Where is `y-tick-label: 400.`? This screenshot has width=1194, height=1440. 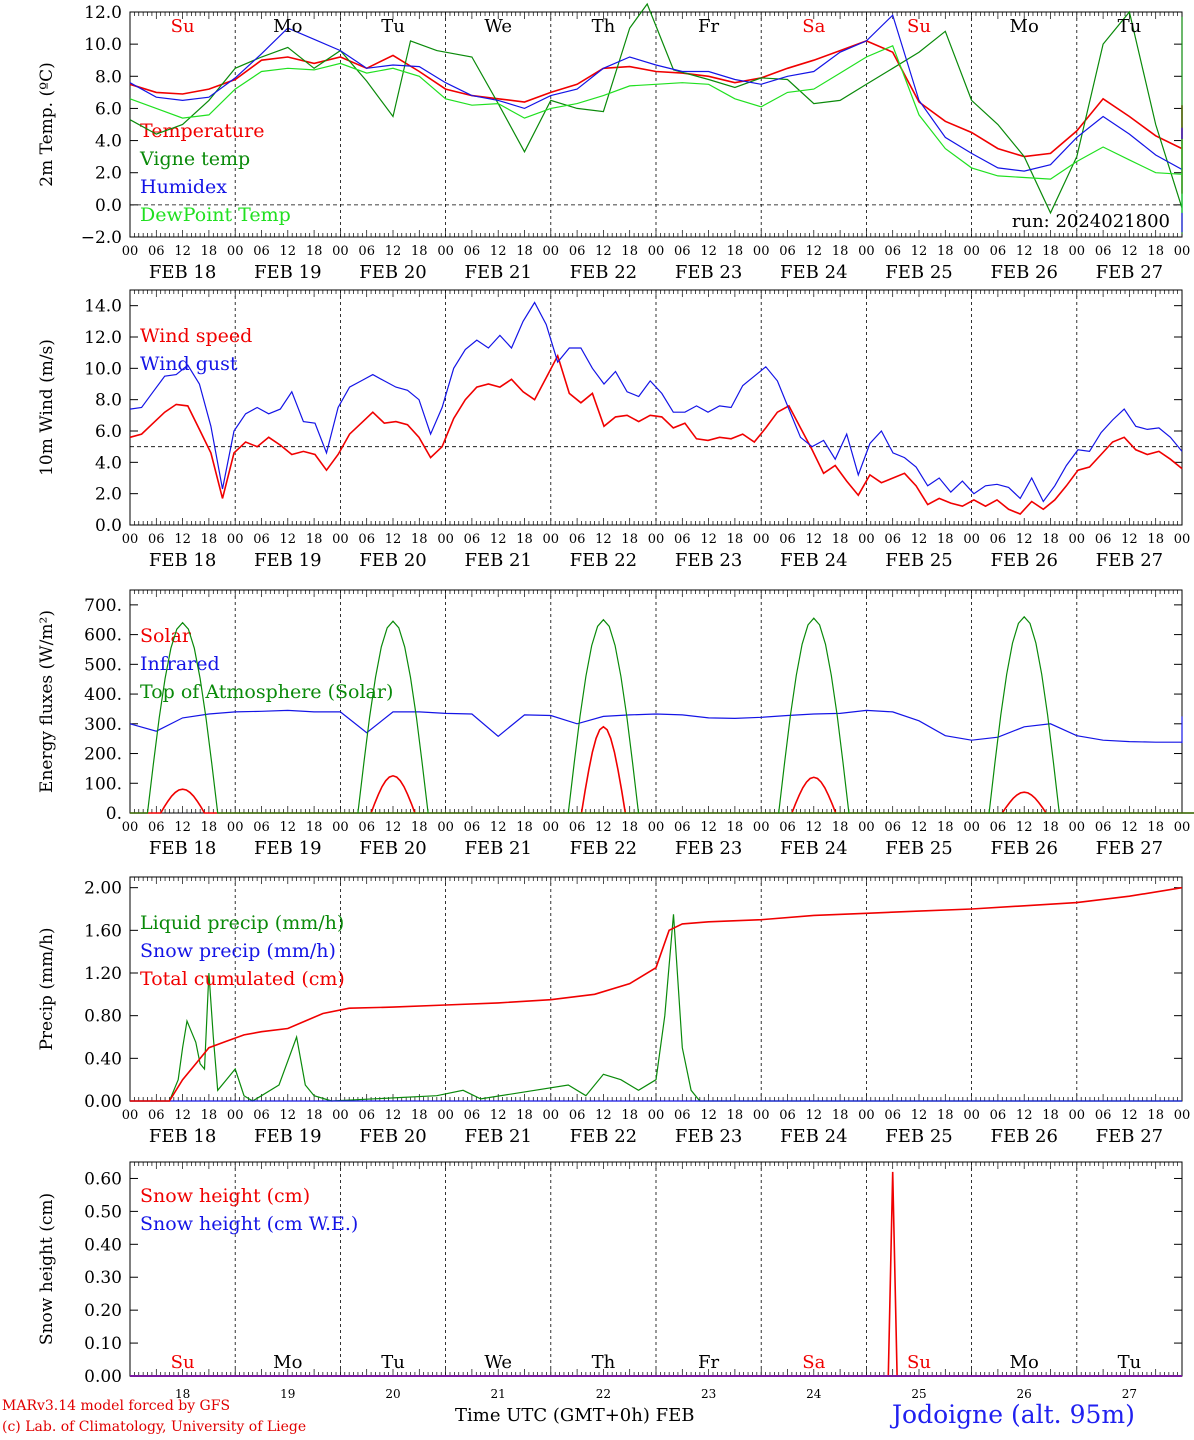
y-tick-label: 400. is located at coordinates (103, 695).